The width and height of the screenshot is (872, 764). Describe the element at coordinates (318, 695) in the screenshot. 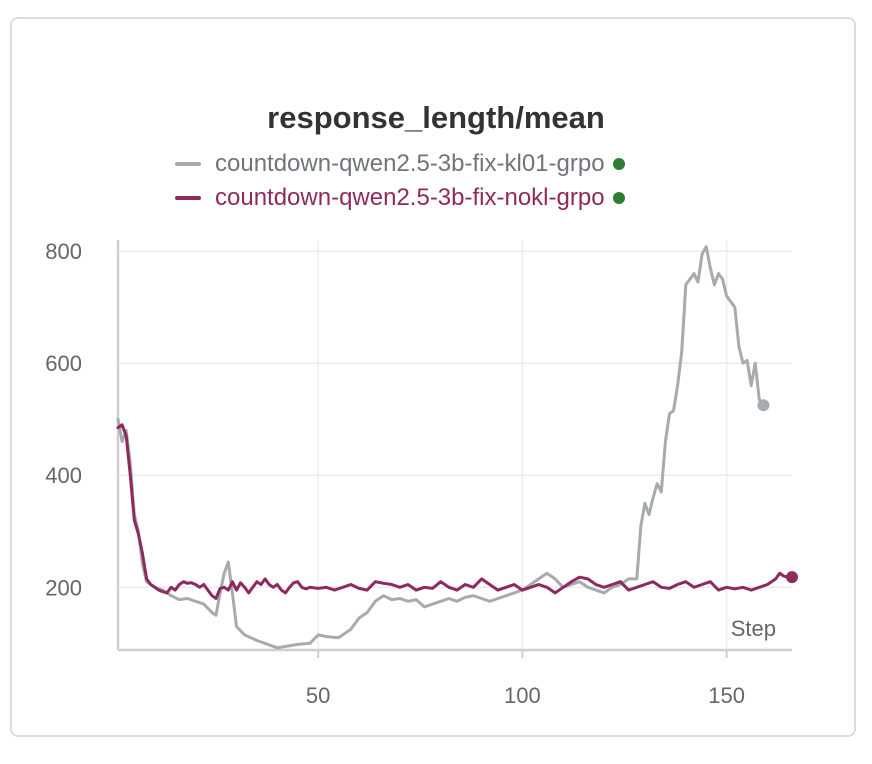

I see `x-tick-50: 50` at that location.